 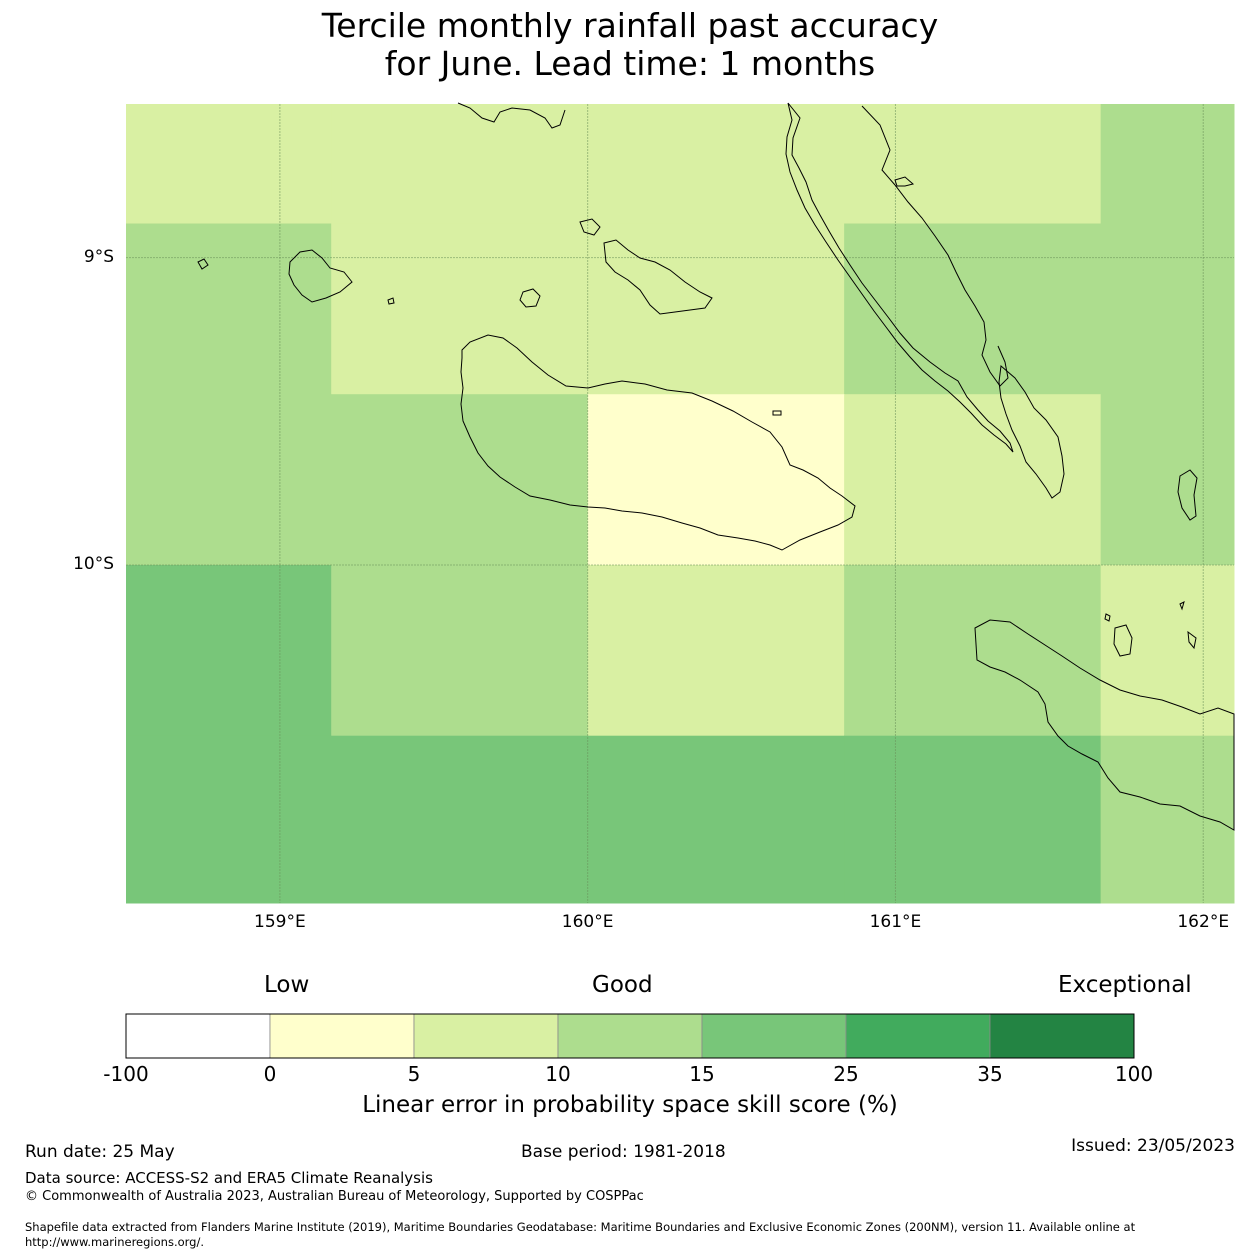 I want to click on coastline-island-n1, so click(x=904, y=181).